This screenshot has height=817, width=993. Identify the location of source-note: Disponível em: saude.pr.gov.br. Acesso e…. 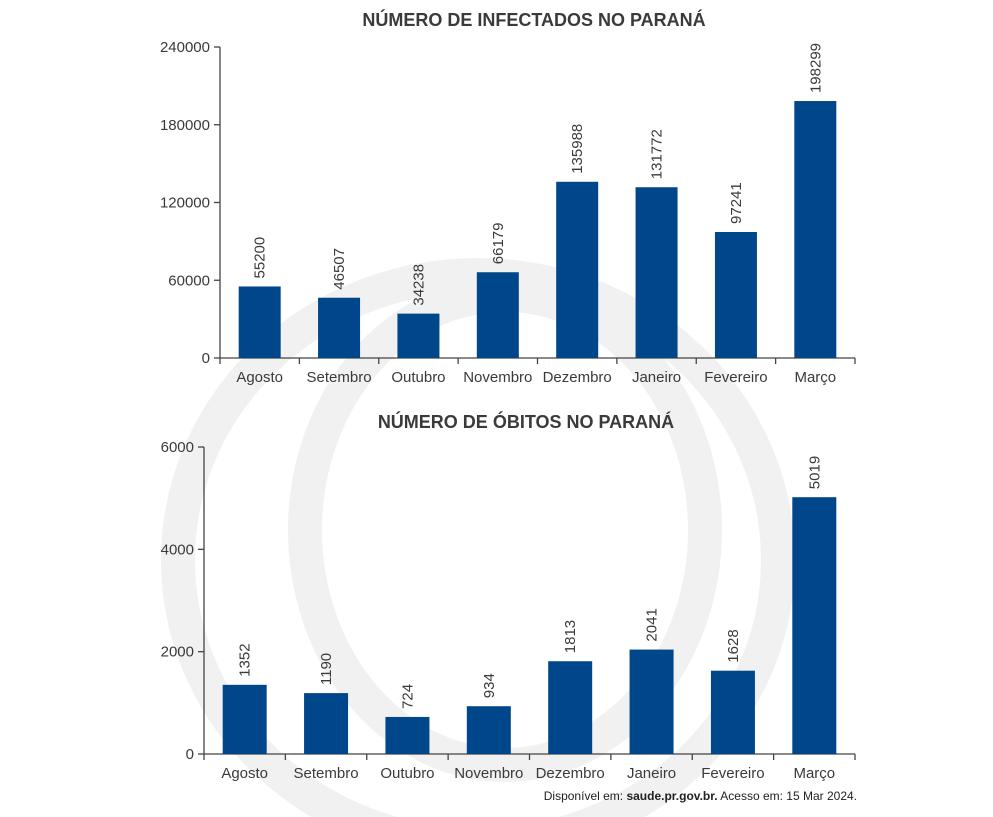
(700, 796).